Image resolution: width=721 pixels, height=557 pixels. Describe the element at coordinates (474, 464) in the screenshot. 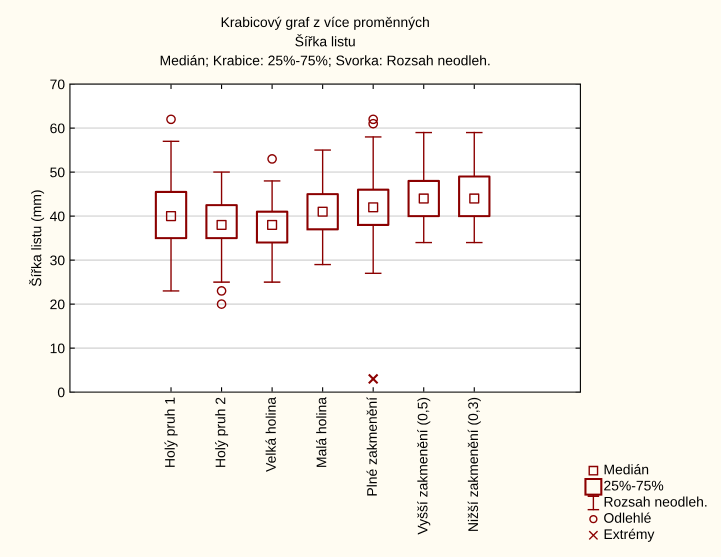

I see `x-tick-label: Nižší zakmenění (0,3)` at that location.